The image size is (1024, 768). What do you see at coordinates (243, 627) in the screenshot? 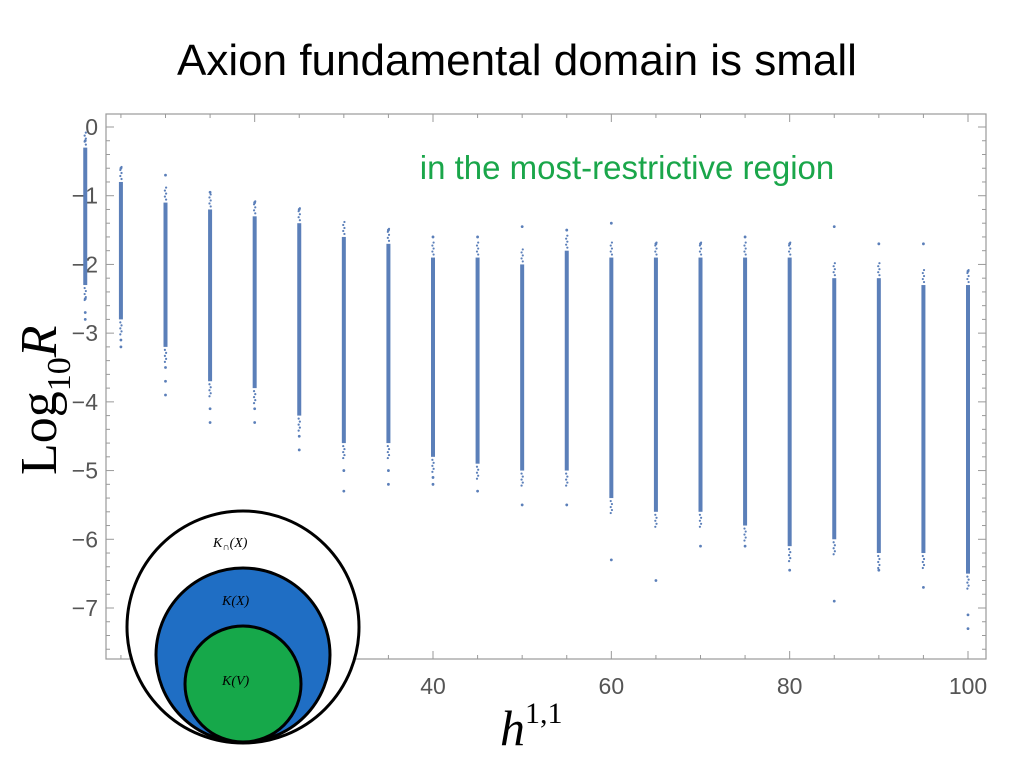
I see `cone-inclusion-diagram: K∩(X) K(X) K(V)` at bounding box center [243, 627].